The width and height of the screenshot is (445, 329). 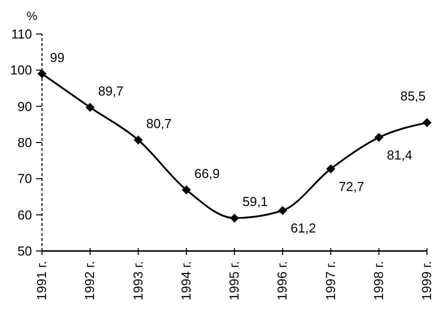 I want to click on y-axis-title: %, so click(x=32, y=16).